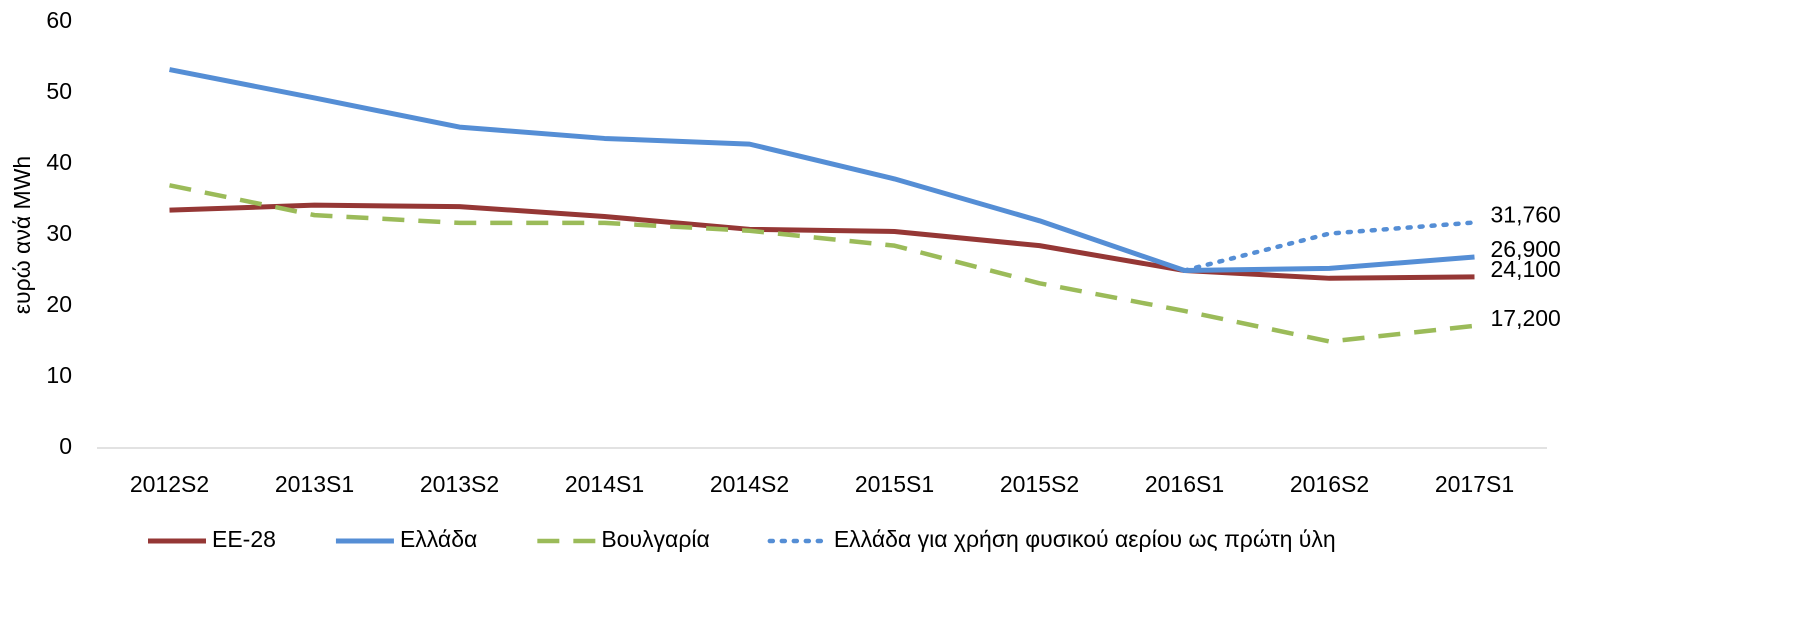 The width and height of the screenshot is (1795, 633). What do you see at coordinates (459, 484) in the screenshot?
I see `x-tick-label: 2013S2` at bounding box center [459, 484].